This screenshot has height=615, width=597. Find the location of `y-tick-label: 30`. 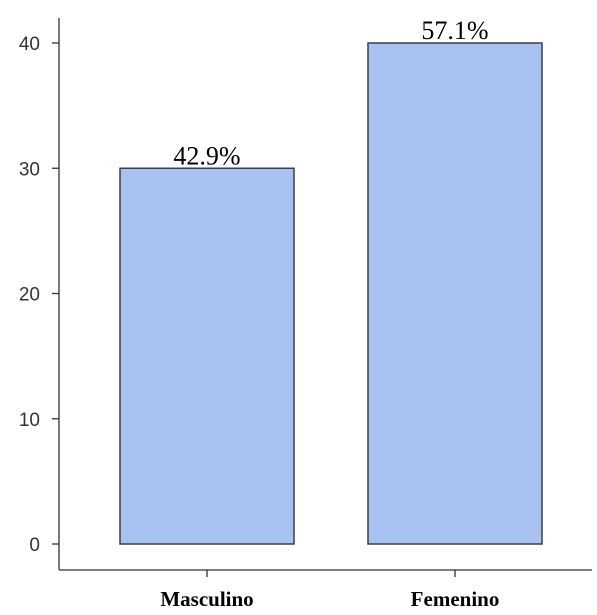

y-tick-label: 30 is located at coordinates (29, 169).